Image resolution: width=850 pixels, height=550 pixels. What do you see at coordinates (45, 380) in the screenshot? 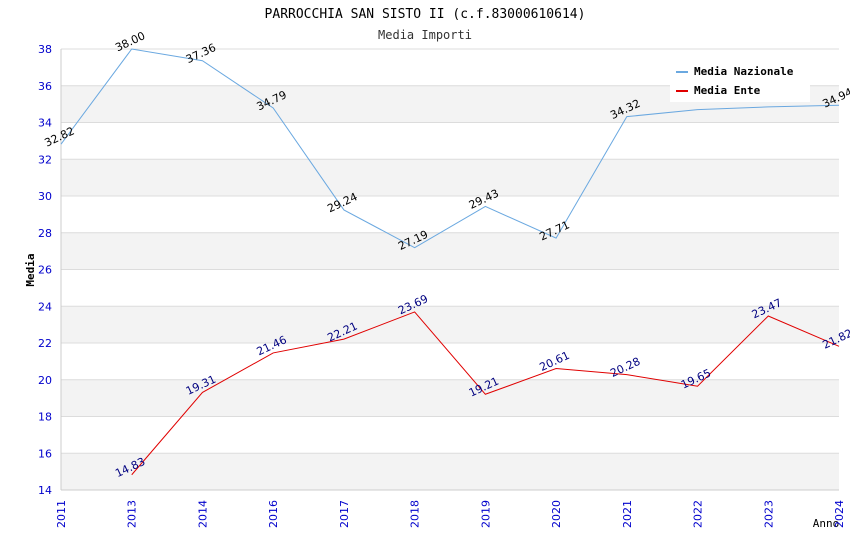
I see `y-tick-label: 20` at bounding box center [45, 380].